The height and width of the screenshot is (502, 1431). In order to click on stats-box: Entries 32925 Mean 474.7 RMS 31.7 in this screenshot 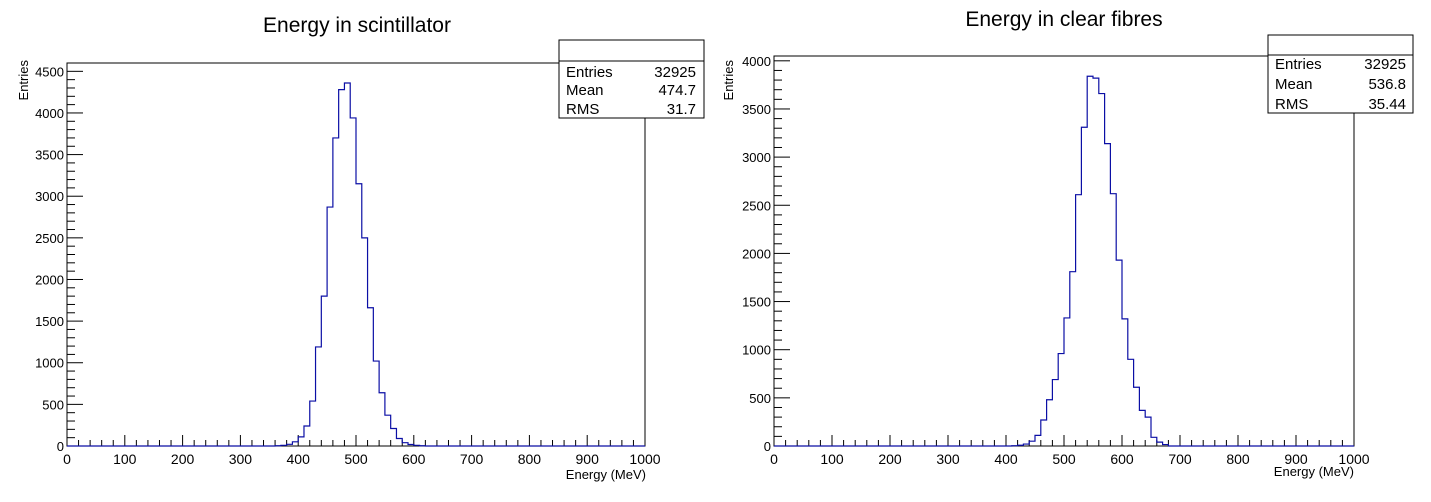, I will do `click(631, 79)`.